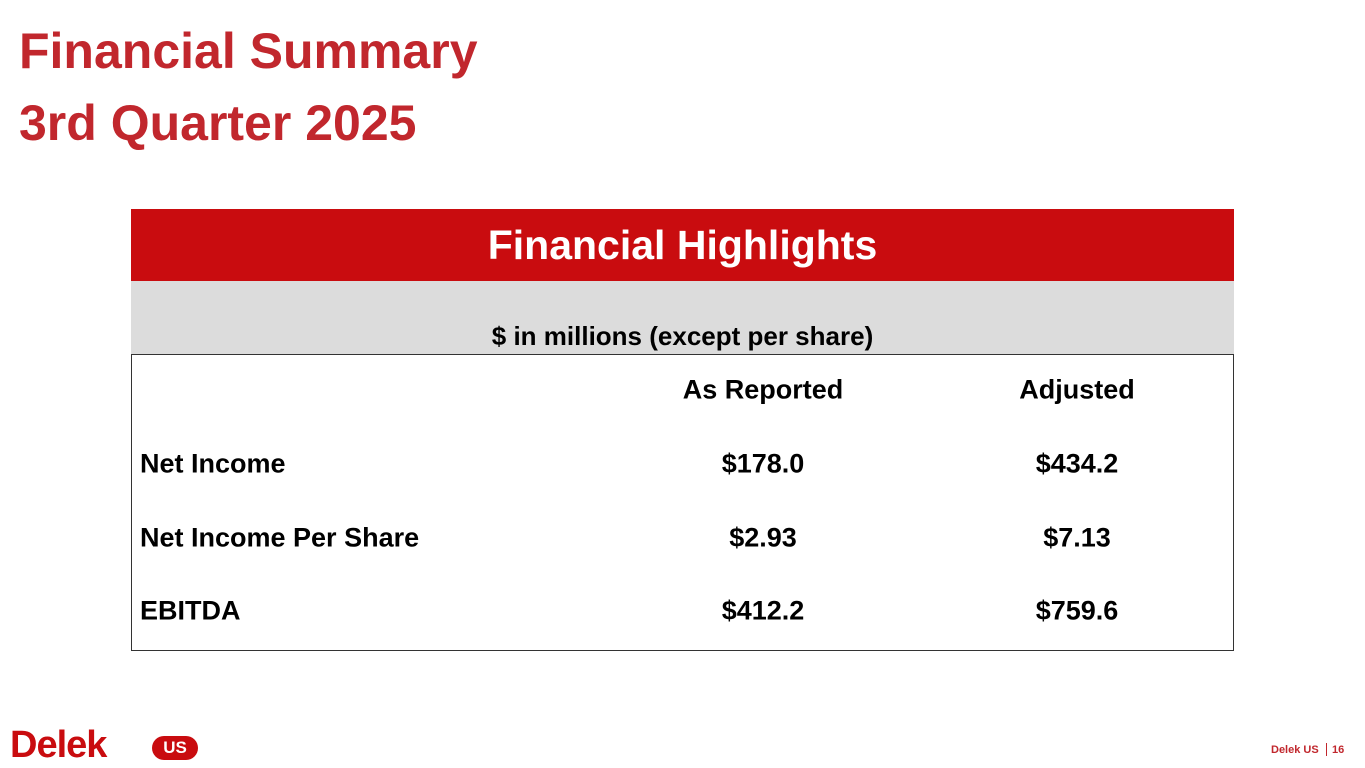  Describe the element at coordinates (248, 51) in the screenshot. I see `title: Financial Summary` at that location.